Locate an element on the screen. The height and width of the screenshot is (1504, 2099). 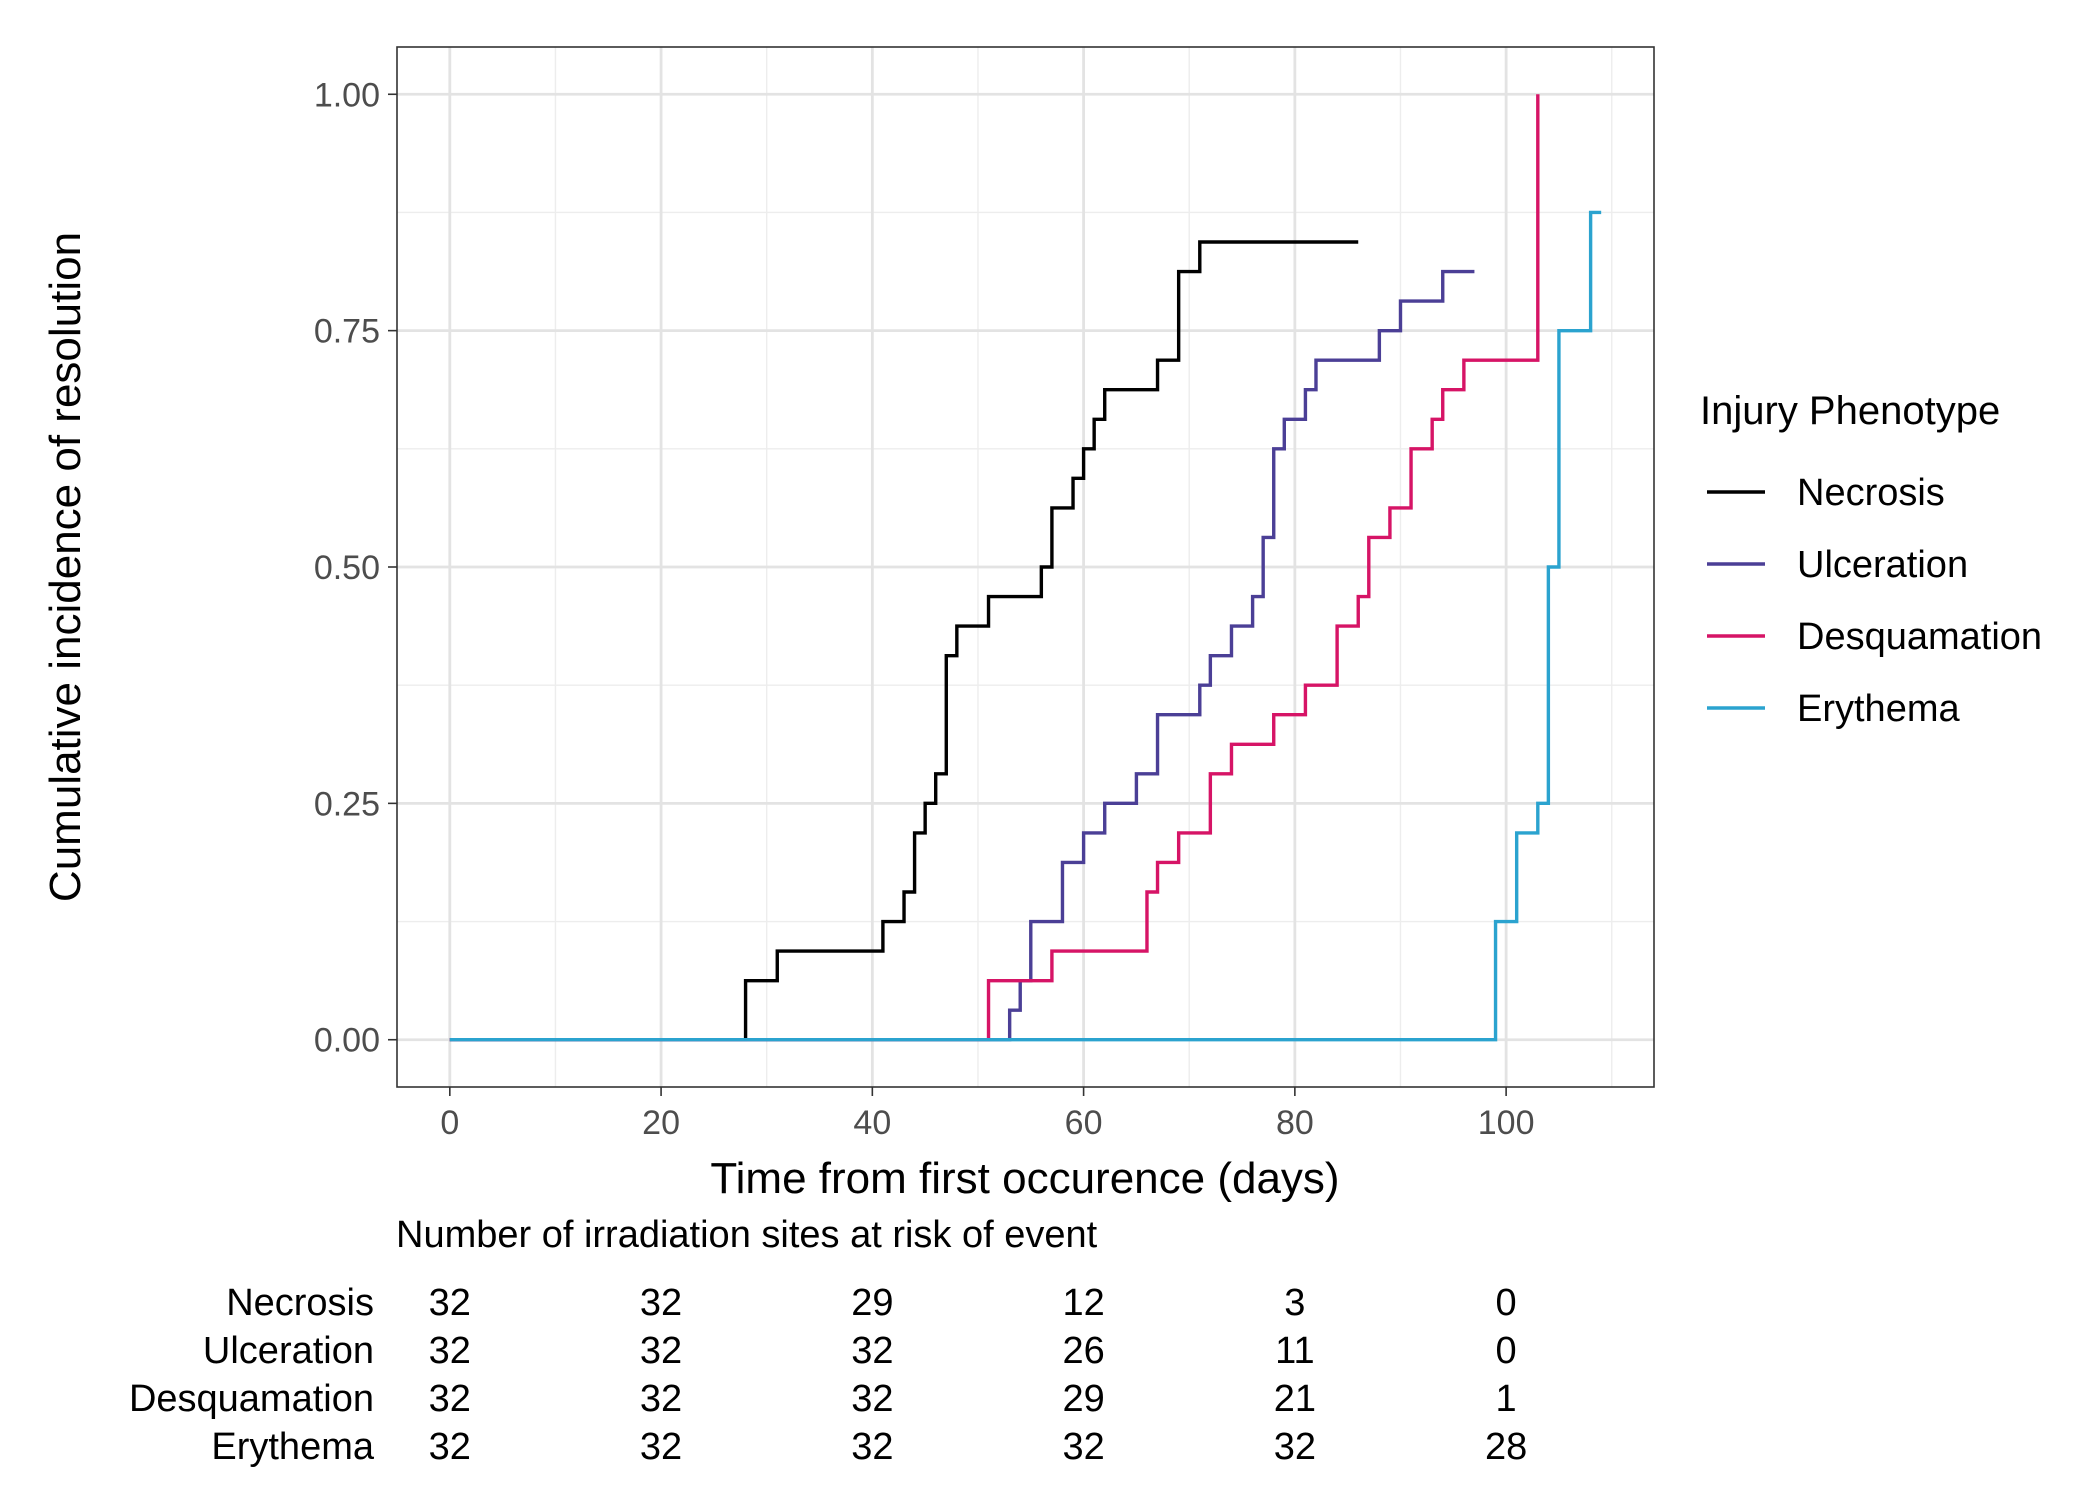
risk-cell: 26 is located at coordinates (1083, 1351).